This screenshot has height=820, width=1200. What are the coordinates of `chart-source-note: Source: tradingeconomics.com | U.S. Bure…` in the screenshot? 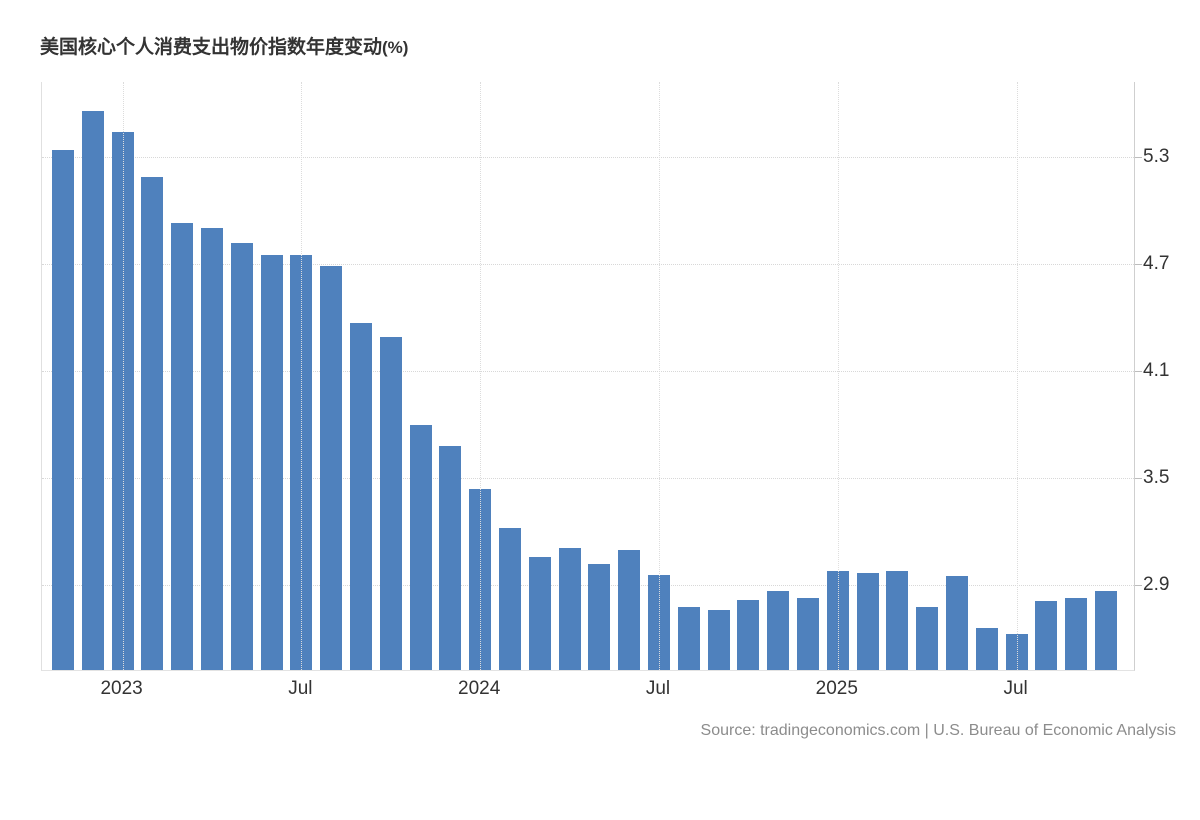 It's located at (938, 730).